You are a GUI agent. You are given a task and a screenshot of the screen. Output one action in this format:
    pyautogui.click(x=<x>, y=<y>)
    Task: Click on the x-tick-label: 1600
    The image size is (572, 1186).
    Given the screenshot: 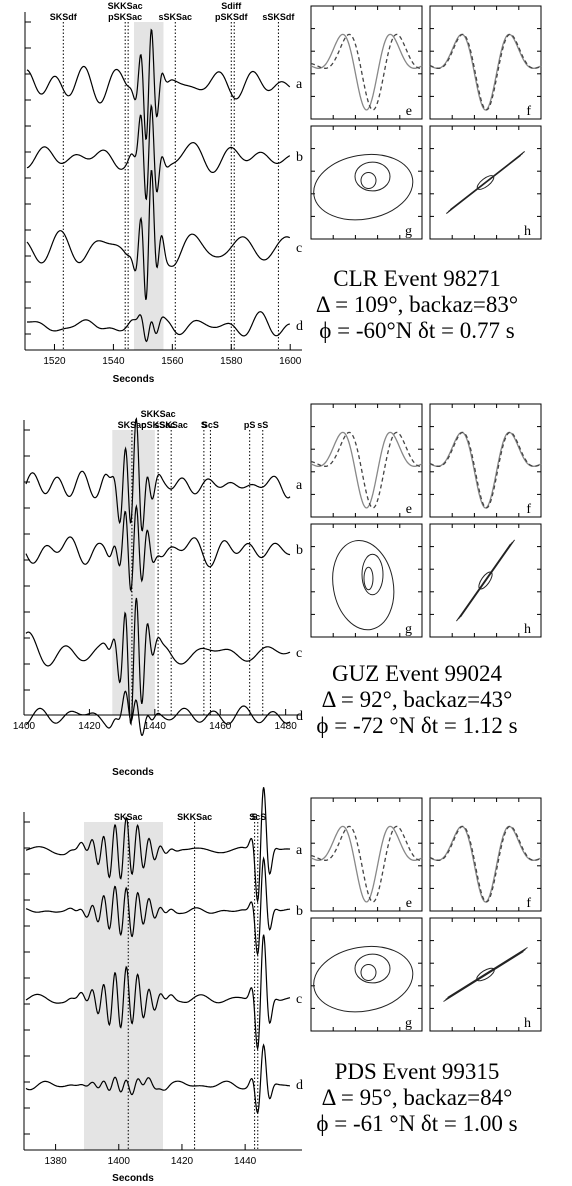 What is the action you would take?
    pyautogui.click(x=290, y=361)
    